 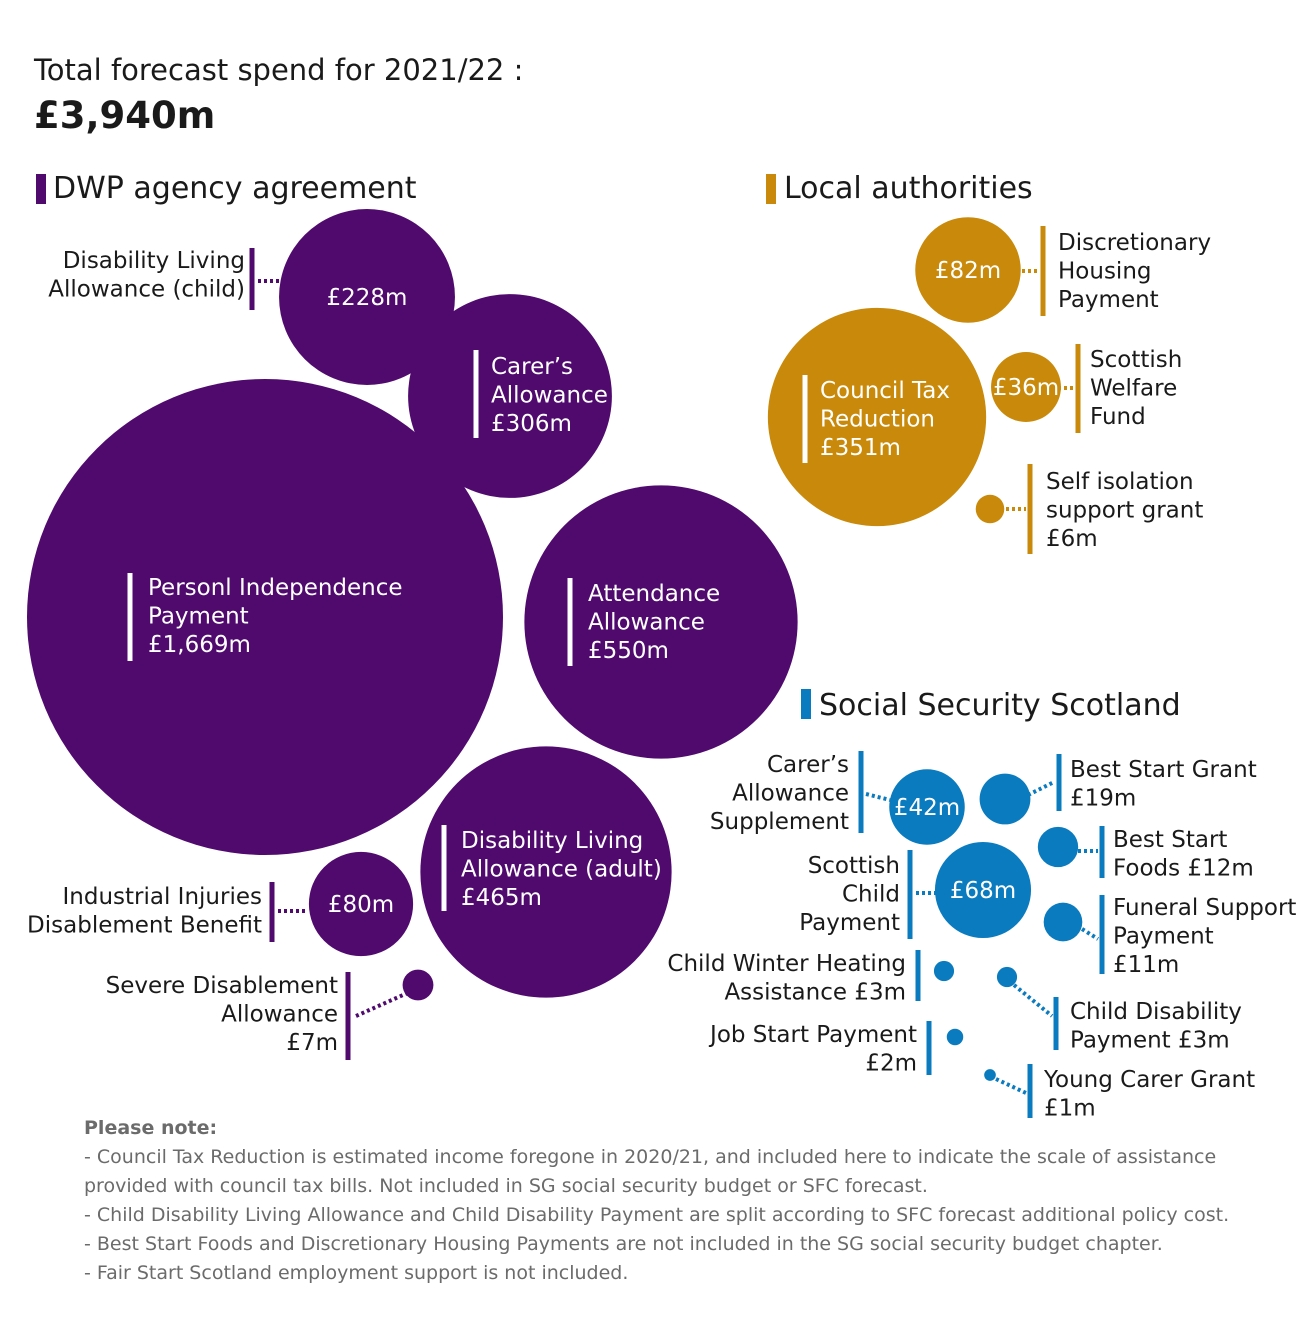 What do you see at coordinates (808, 765) in the screenshot?
I see `bubble-label-carer-s-allowance-supplement: Carer’s` at bounding box center [808, 765].